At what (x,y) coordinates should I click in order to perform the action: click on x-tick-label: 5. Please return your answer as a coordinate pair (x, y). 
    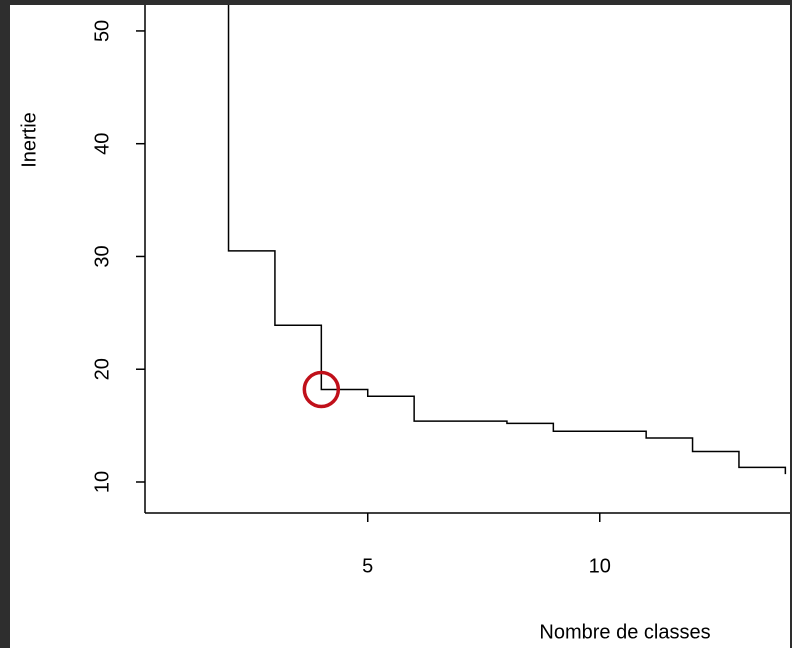
    Looking at the image, I should click on (367, 566).